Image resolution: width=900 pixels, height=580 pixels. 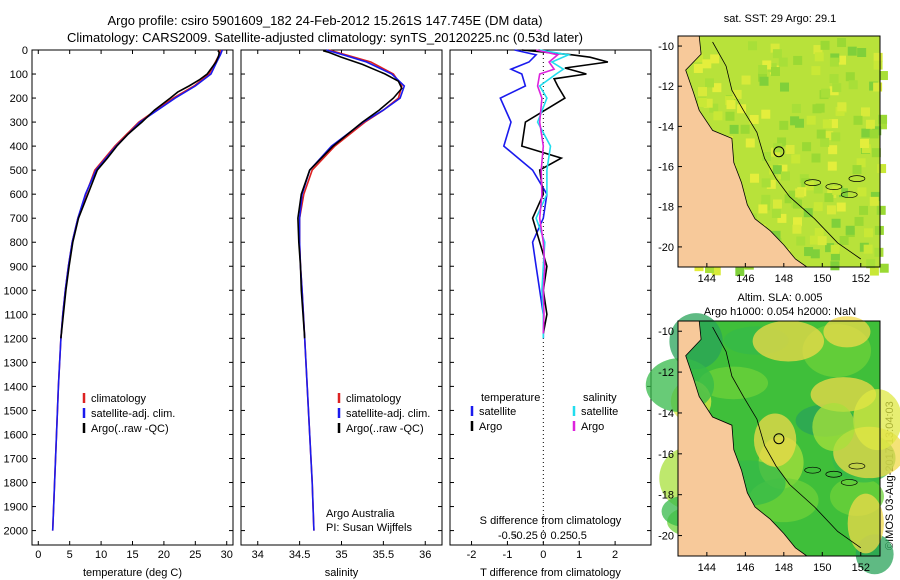 What do you see at coordinates (342, 573) in the screenshot?
I see `salinity-axis-label: salinity` at bounding box center [342, 573].